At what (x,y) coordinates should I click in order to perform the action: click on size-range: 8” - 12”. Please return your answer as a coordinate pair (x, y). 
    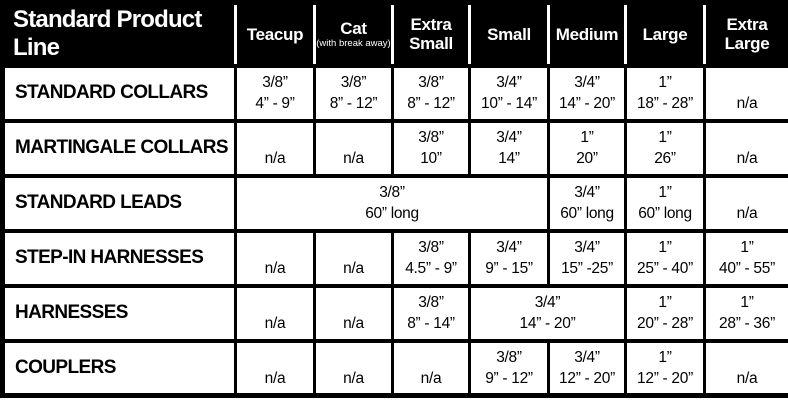
    Looking at the image, I should click on (353, 103).